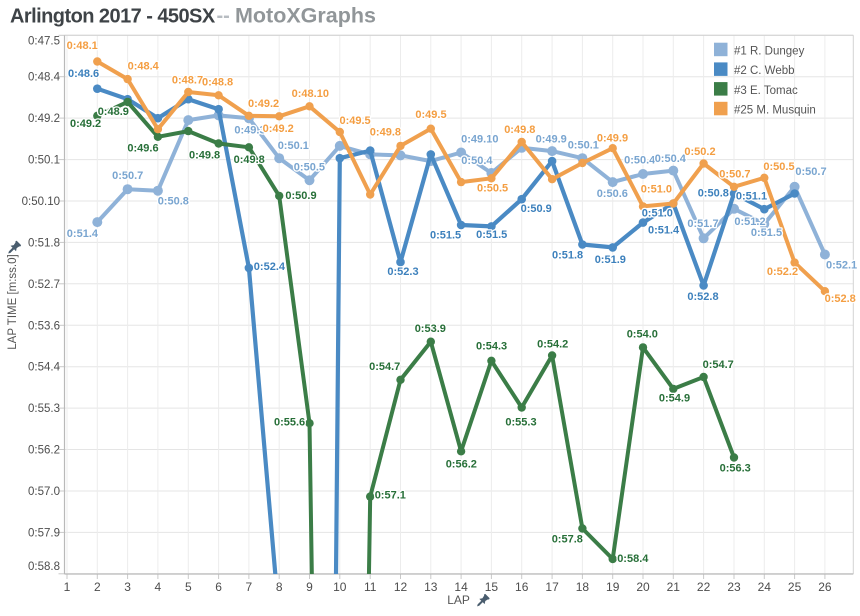 This screenshot has height=616, width=860. I want to click on svg-text: MotoXGraphs, so click(305, 16).